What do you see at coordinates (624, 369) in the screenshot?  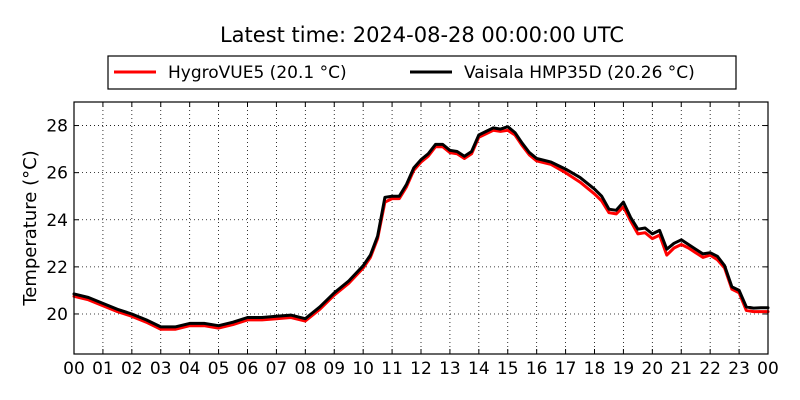 I see `x-tick-label: 19` at bounding box center [624, 369].